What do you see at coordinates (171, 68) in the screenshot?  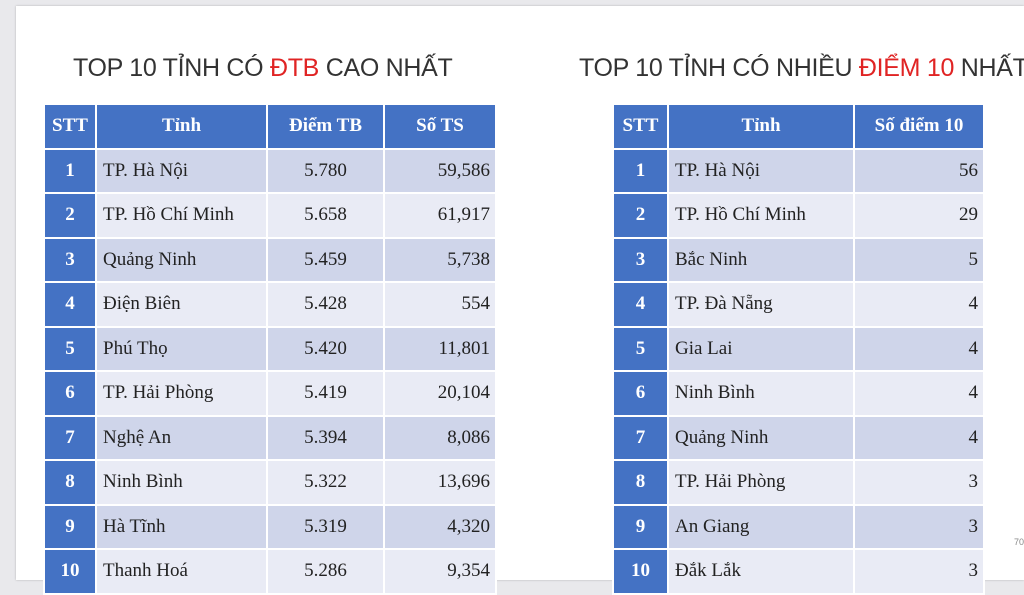 I see `left-title-prefix: TOP 10 TỈNH CÓ` at bounding box center [171, 68].